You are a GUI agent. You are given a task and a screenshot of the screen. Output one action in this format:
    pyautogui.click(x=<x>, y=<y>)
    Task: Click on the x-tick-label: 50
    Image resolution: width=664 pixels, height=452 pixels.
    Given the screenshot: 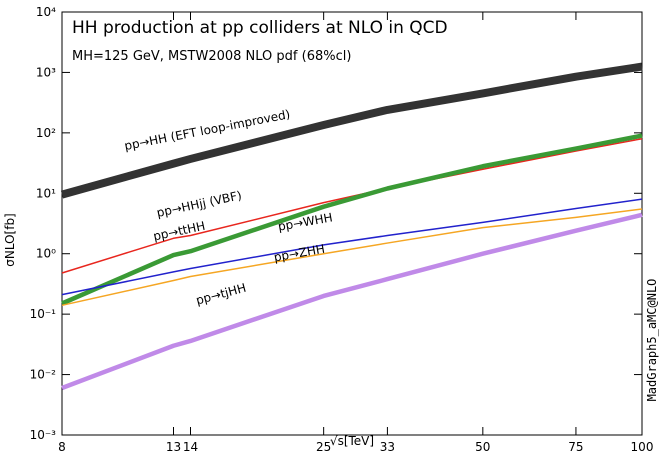 What is the action you would take?
    pyautogui.click(x=482, y=446)
    